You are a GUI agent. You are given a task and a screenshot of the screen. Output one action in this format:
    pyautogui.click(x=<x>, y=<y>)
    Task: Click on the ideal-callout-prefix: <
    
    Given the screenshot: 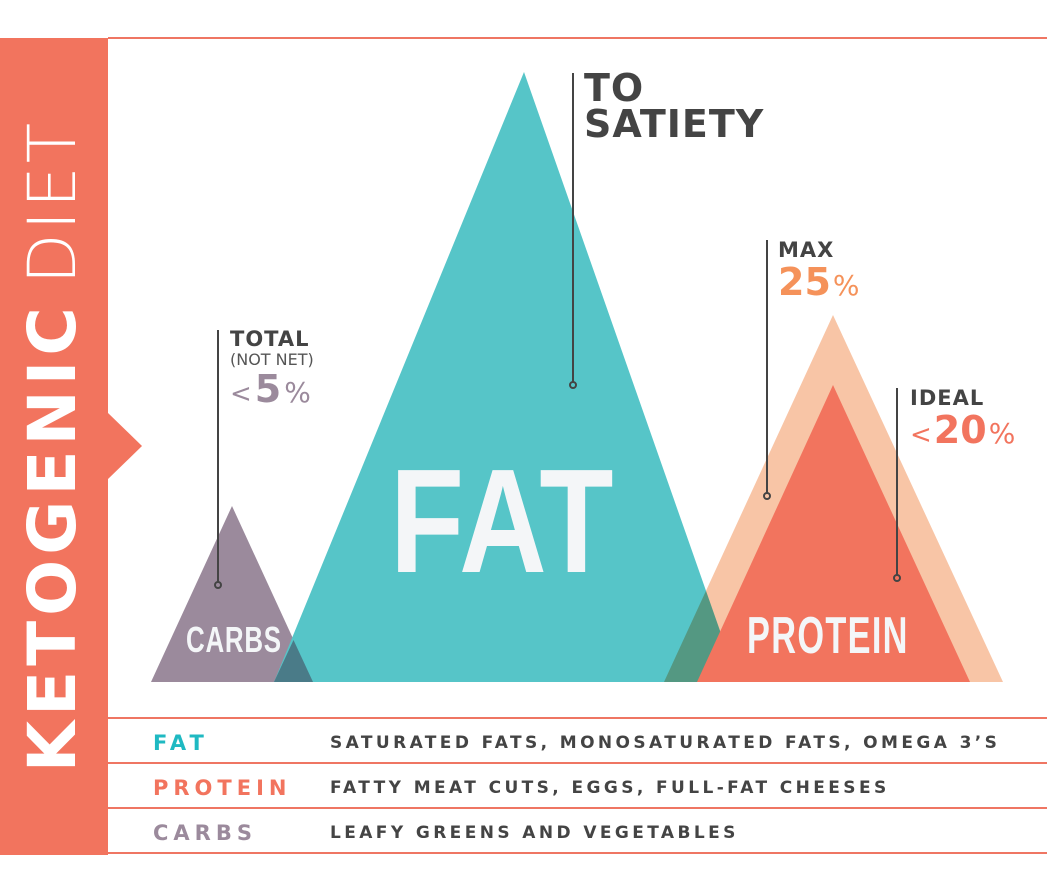 What is the action you would take?
    pyautogui.click(x=921, y=435)
    